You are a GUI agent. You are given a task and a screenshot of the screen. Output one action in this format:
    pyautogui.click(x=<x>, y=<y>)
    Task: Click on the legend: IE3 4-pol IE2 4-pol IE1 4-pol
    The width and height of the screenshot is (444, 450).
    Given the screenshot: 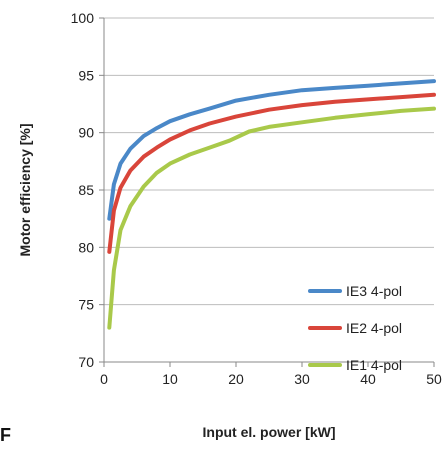 What is the action you would take?
    pyautogui.click(x=355, y=328)
    